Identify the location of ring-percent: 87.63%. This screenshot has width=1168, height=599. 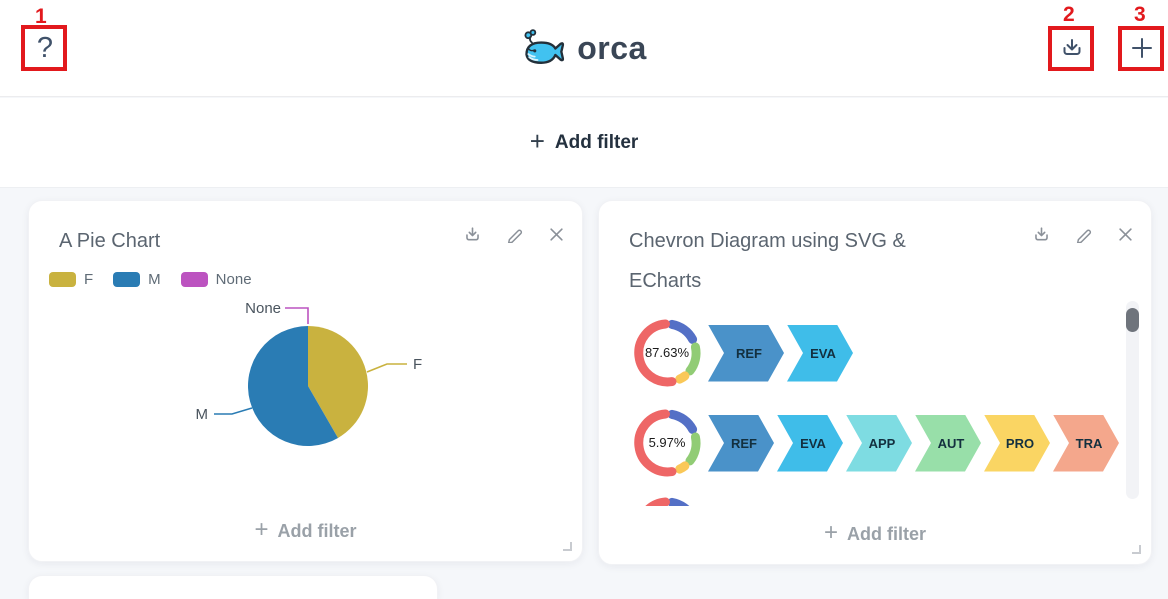
(667, 352).